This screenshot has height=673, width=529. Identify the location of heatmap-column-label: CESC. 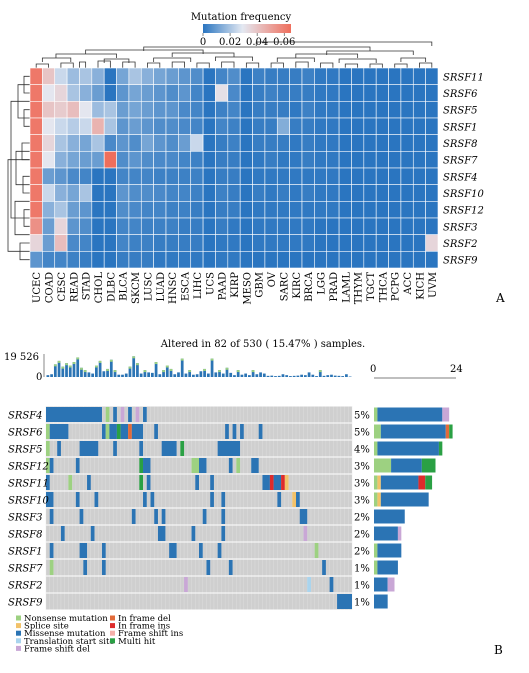
(62, 287).